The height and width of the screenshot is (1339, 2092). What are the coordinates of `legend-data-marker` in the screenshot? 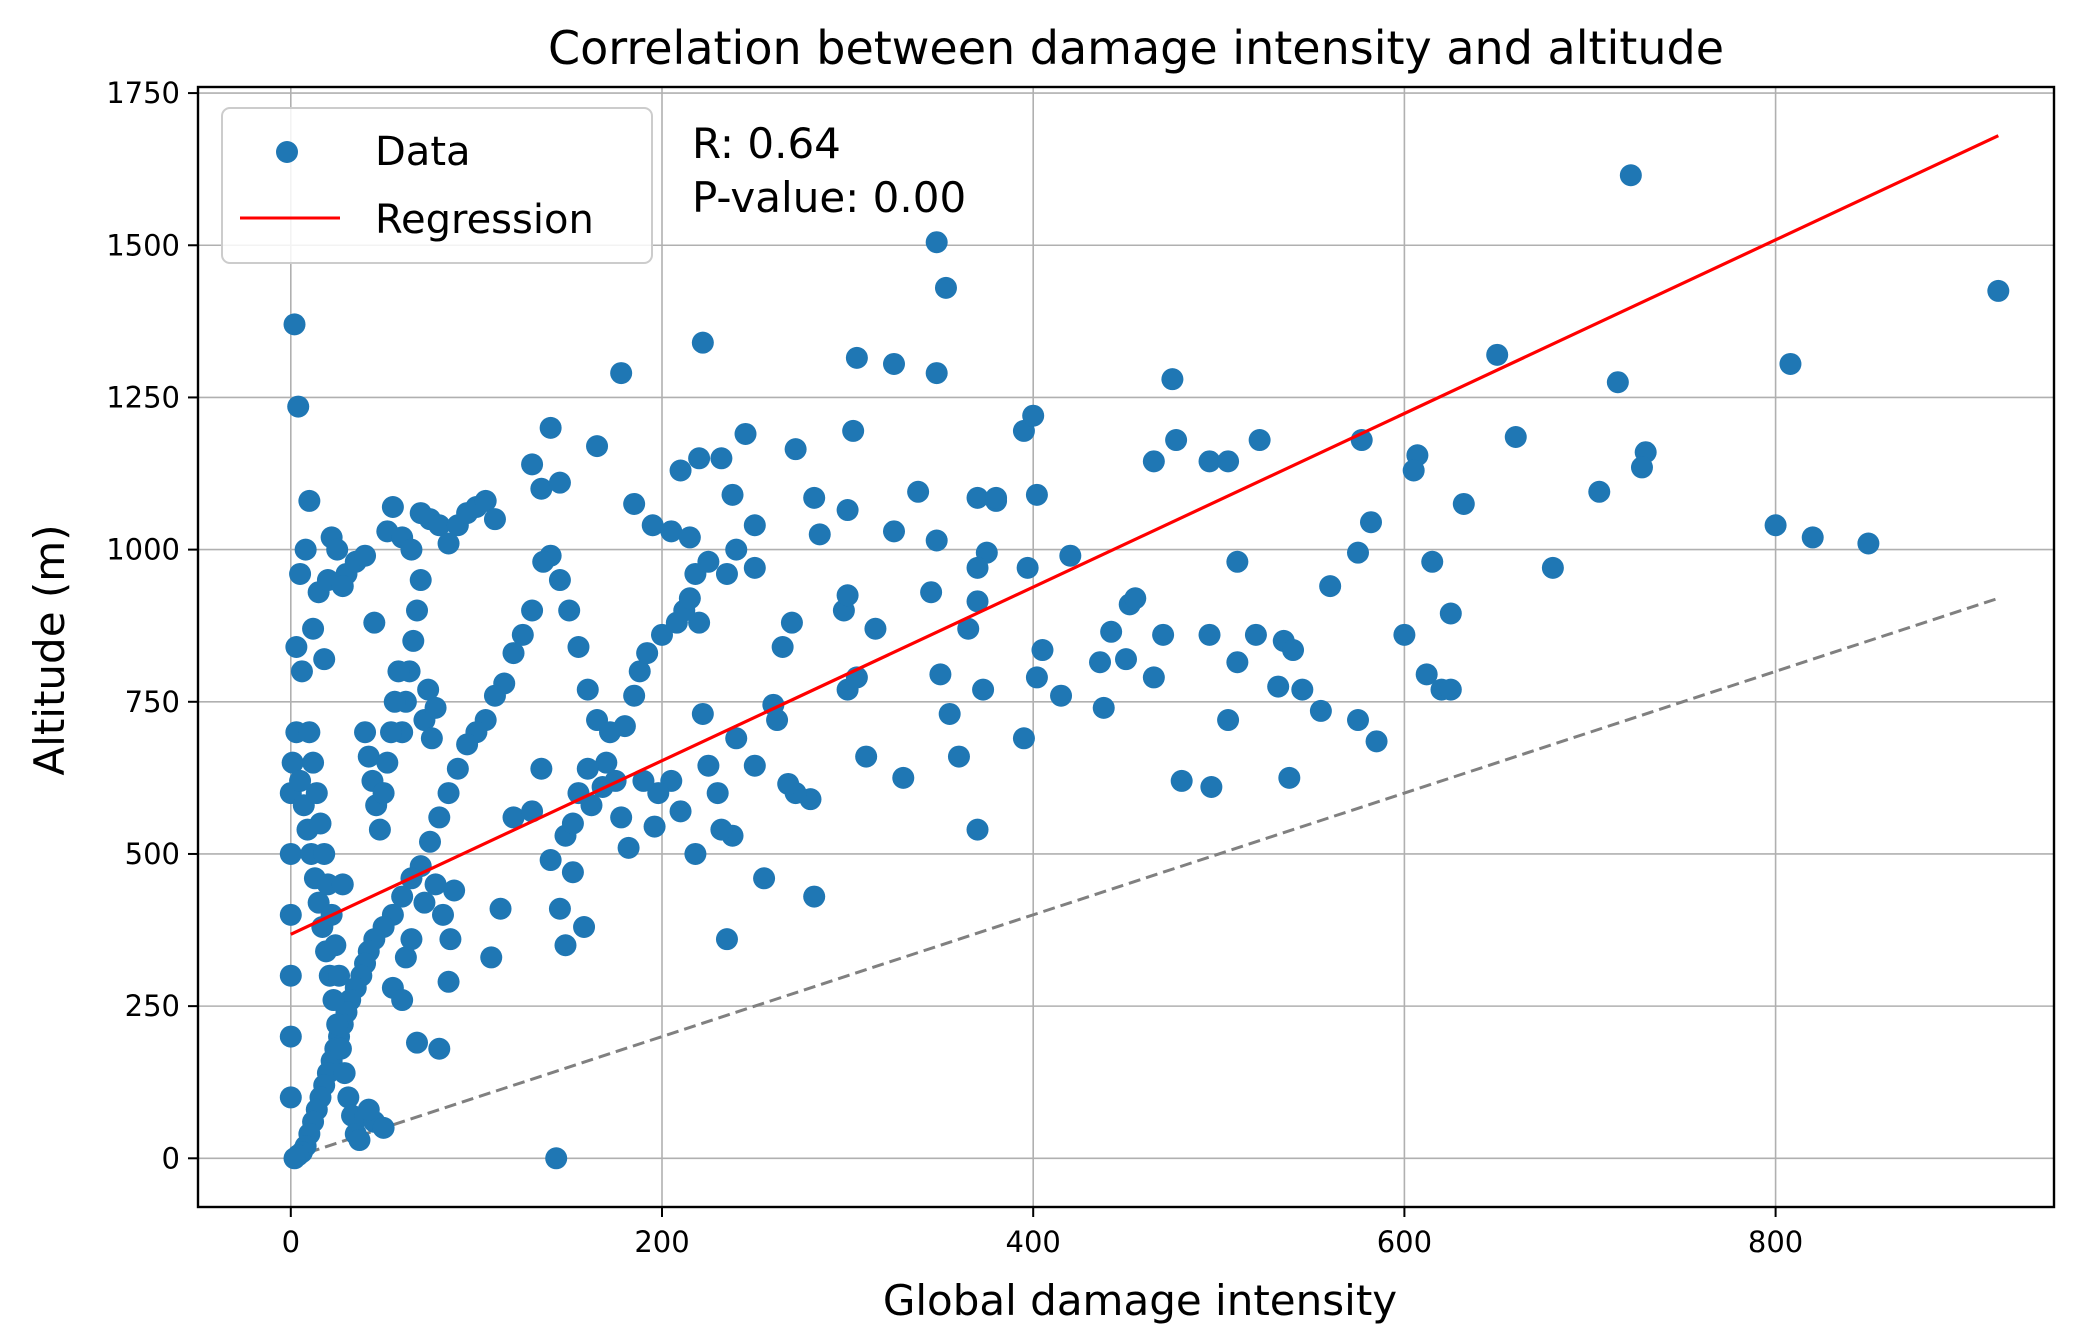 It's located at (287, 152).